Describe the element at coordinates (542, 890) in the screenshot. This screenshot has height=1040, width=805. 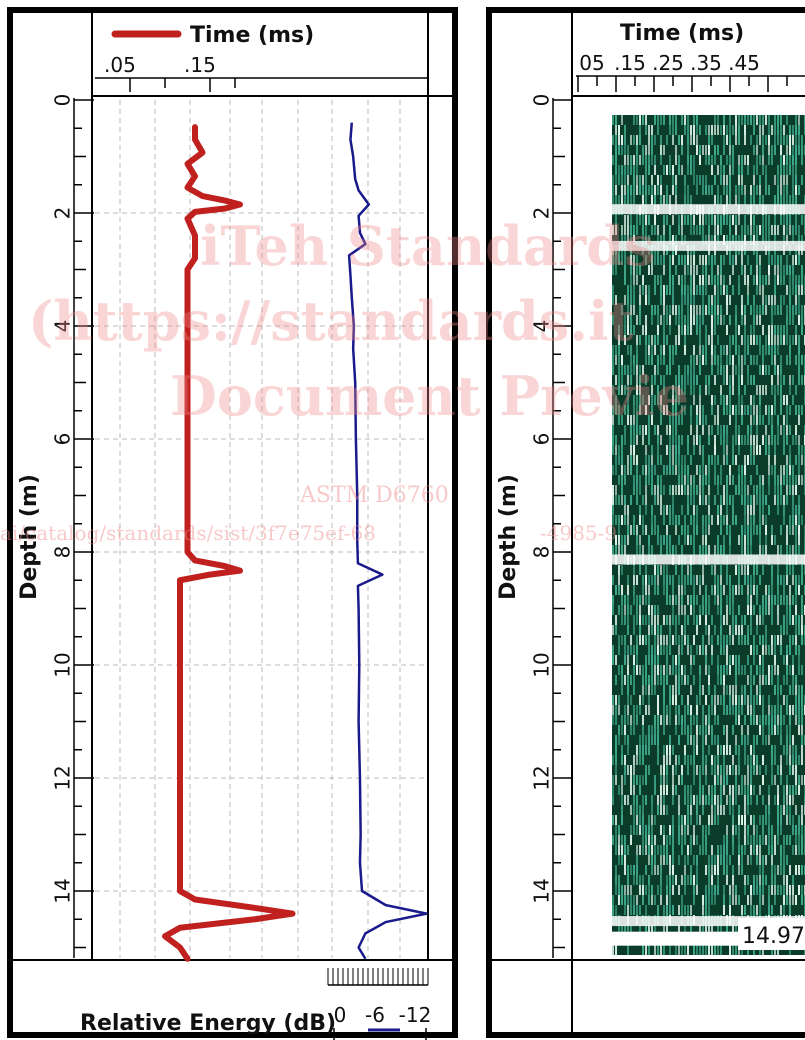
I see `right-depth-tick-7: 14` at that location.